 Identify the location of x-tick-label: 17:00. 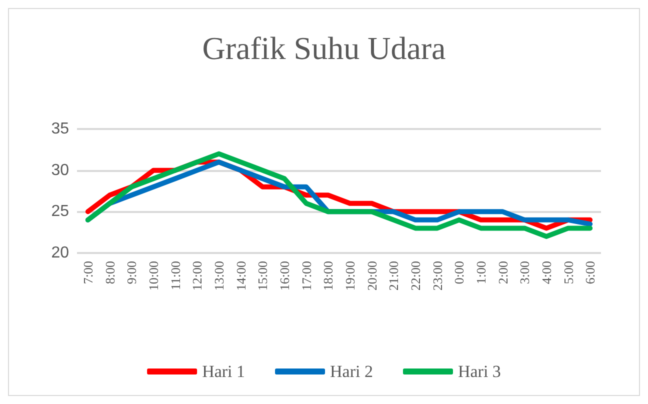
(306, 276).